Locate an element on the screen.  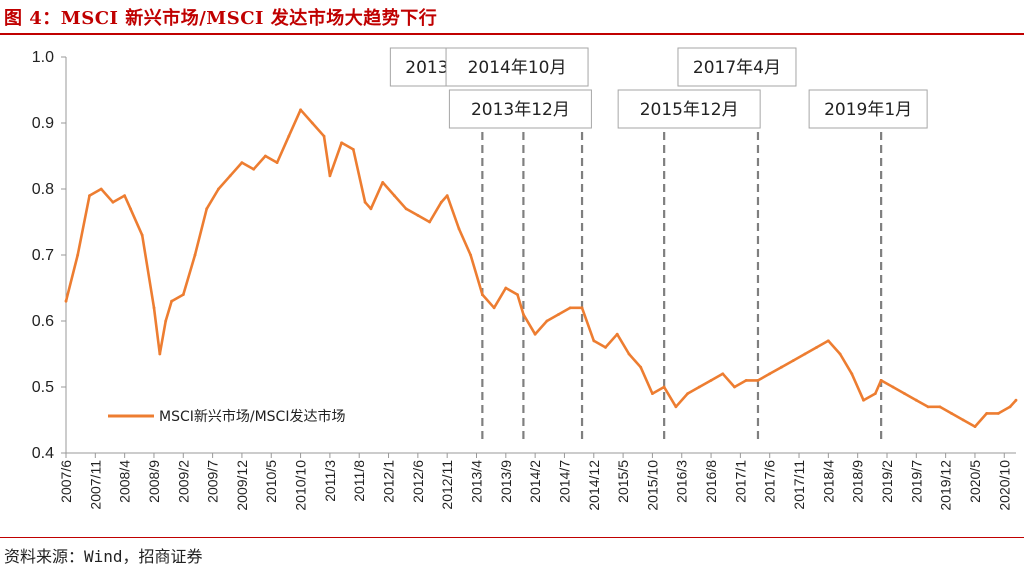
x-tick-label: 2015/10 is located at coordinates (652, 485).